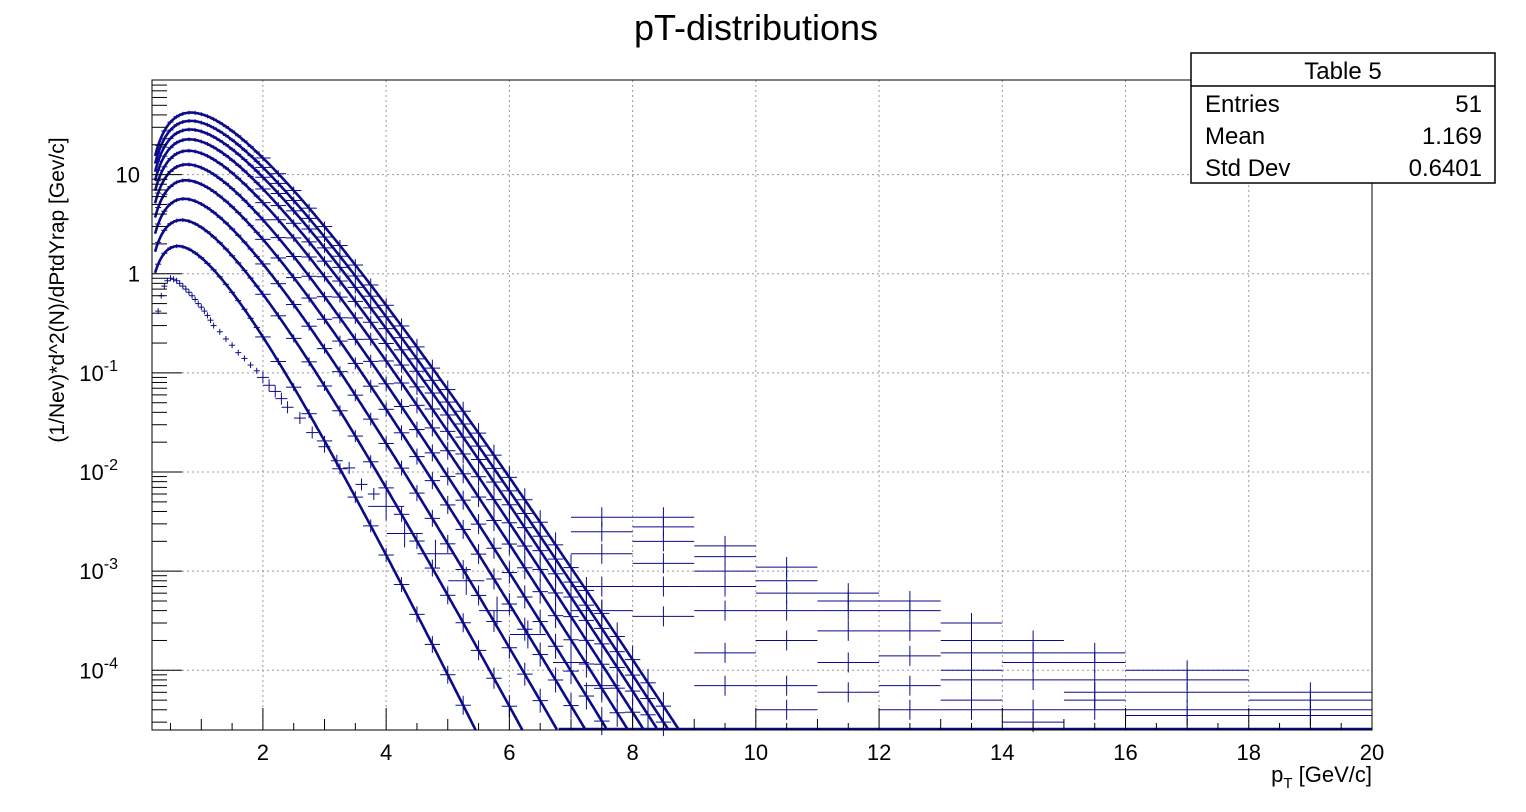 The width and height of the screenshot is (1526, 812). What do you see at coordinates (98, 570) in the screenshot?
I see `y-tick-label: 10⁻³` at bounding box center [98, 570].